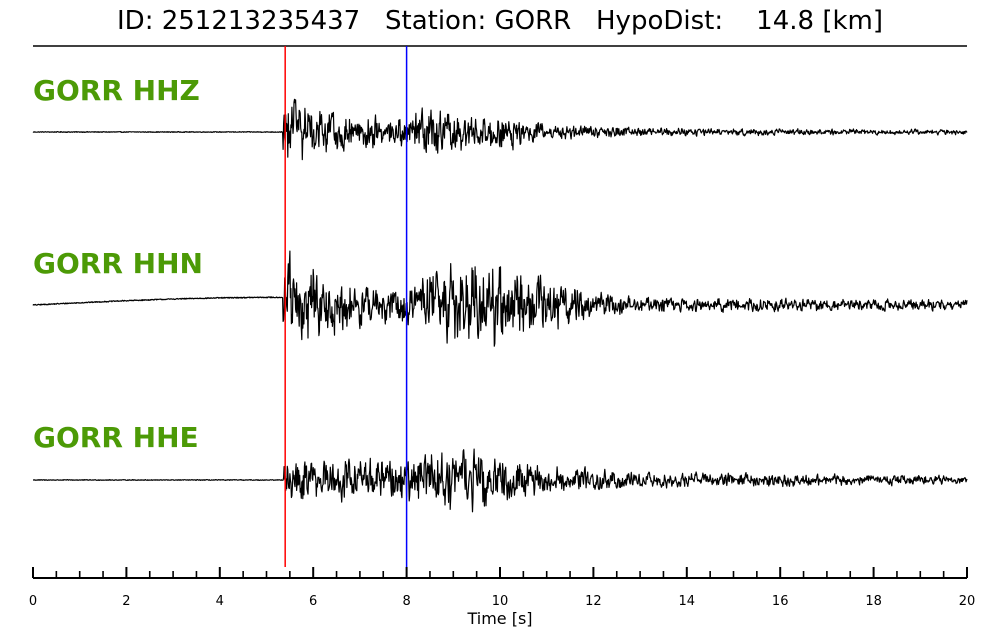 Image resolution: width=1000 pixels, height=640 pixels. What do you see at coordinates (313, 601) in the screenshot?
I see `tick-label: 6` at bounding box center [313, 601].